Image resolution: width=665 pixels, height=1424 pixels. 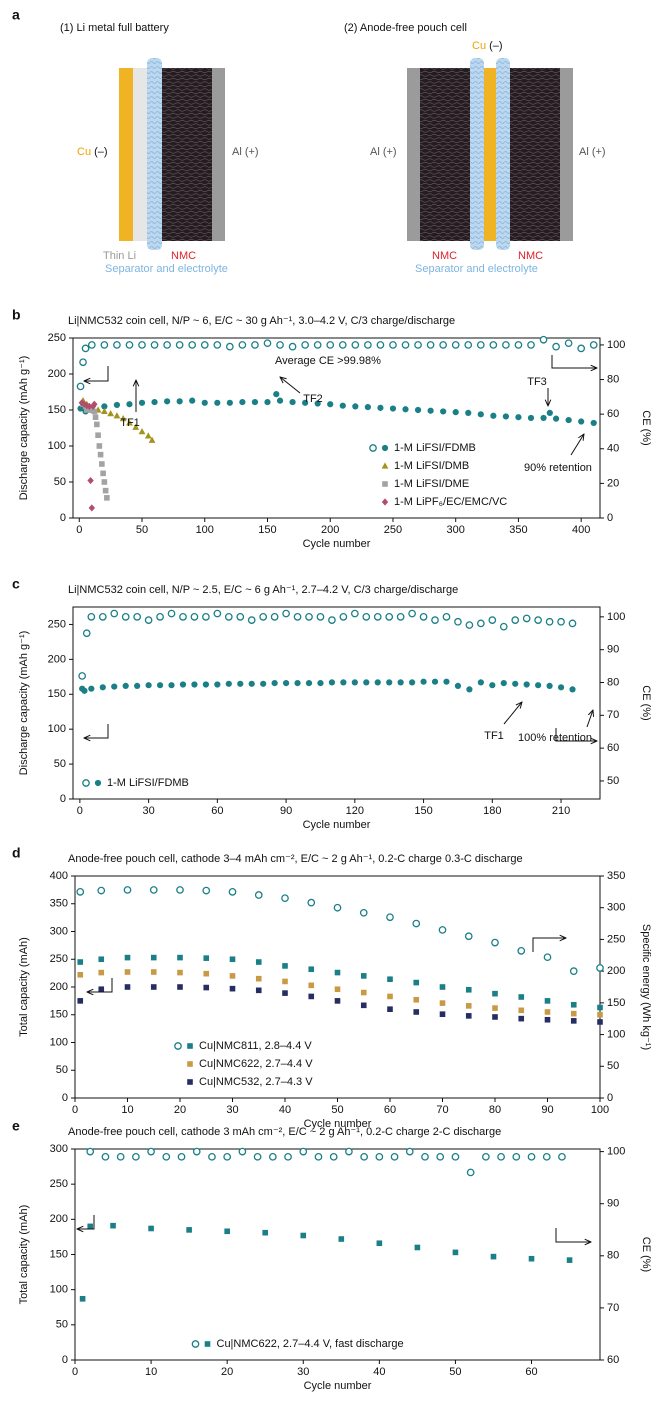 I want to click on y2-tick-label: 350, so click(x=616, y=876).